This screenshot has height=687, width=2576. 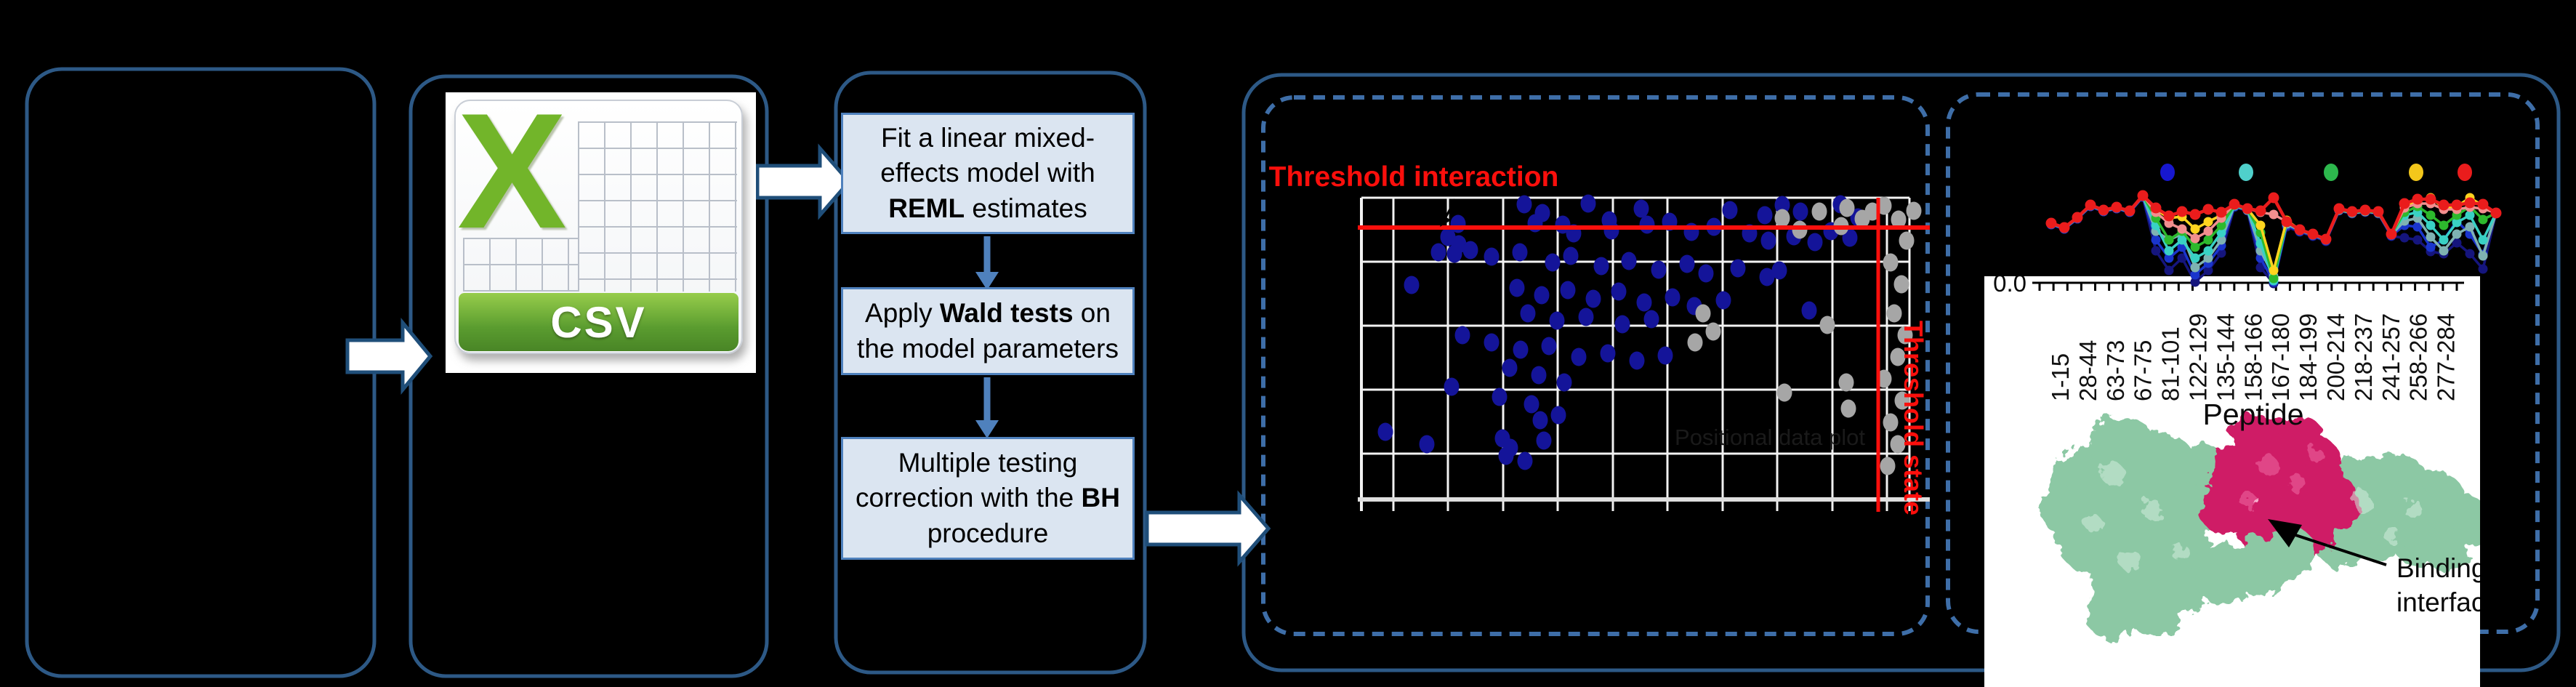 What do you see at coordinates (2391, 357) in the screenshot?
I see `peptide-tick-label: 241-257` at bounding box center [2391, 357].